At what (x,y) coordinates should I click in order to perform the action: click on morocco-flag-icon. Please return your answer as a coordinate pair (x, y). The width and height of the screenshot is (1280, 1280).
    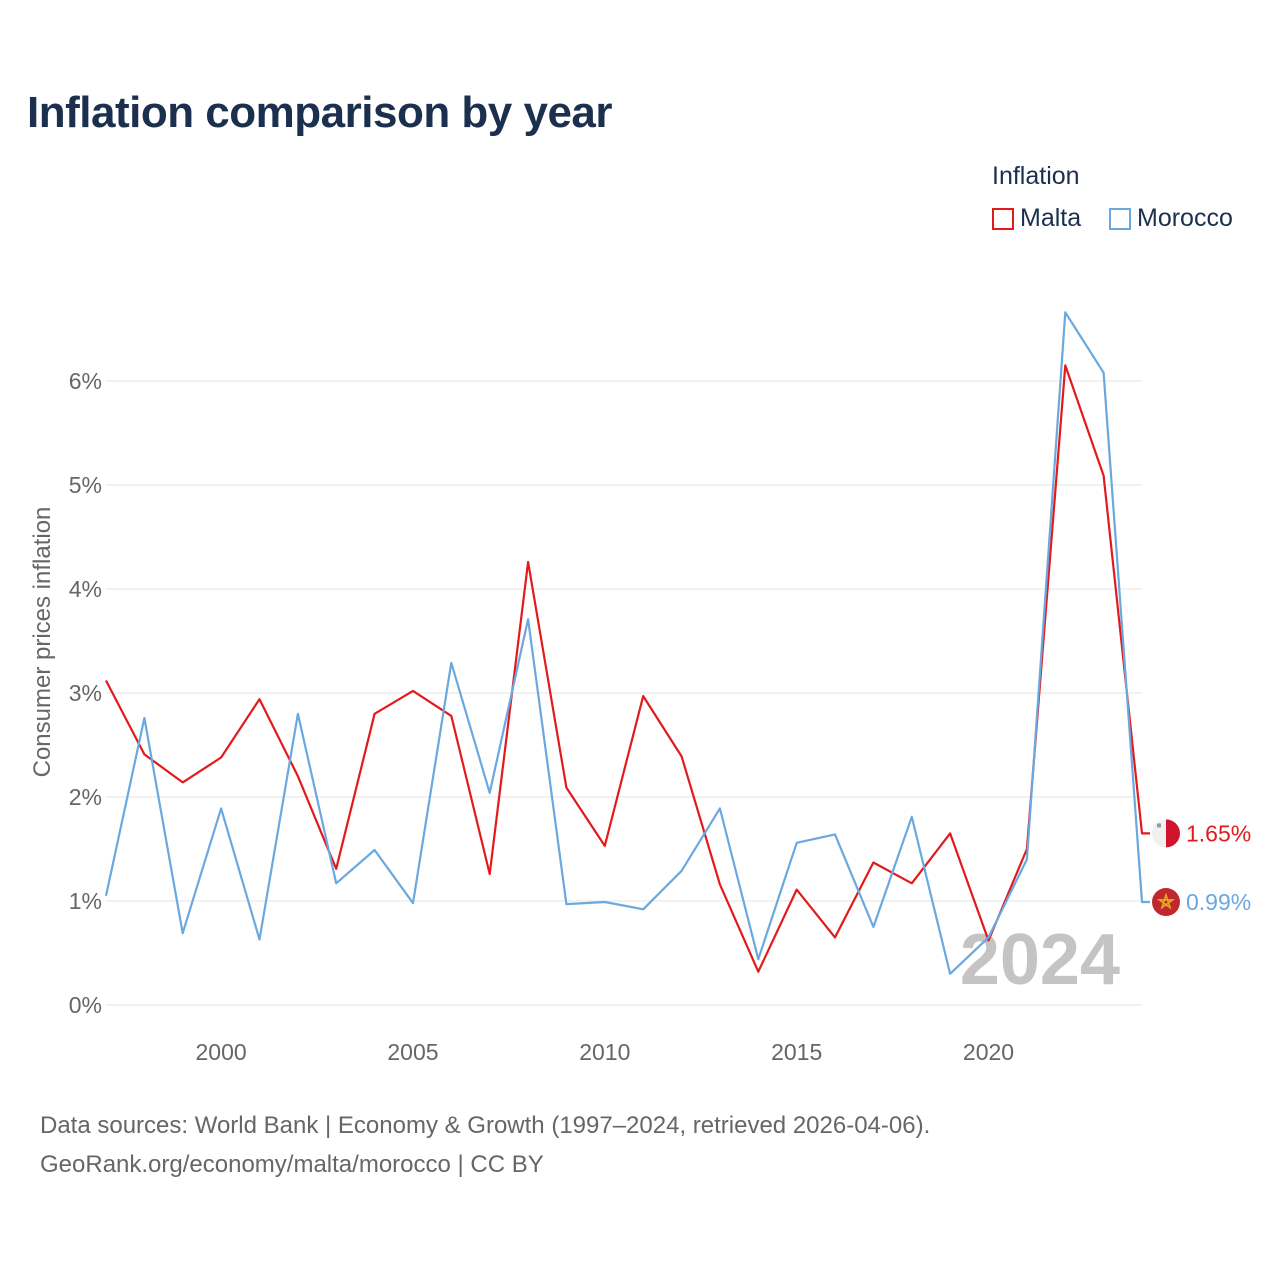
    Looking at the image, I should click on (1166, 902).